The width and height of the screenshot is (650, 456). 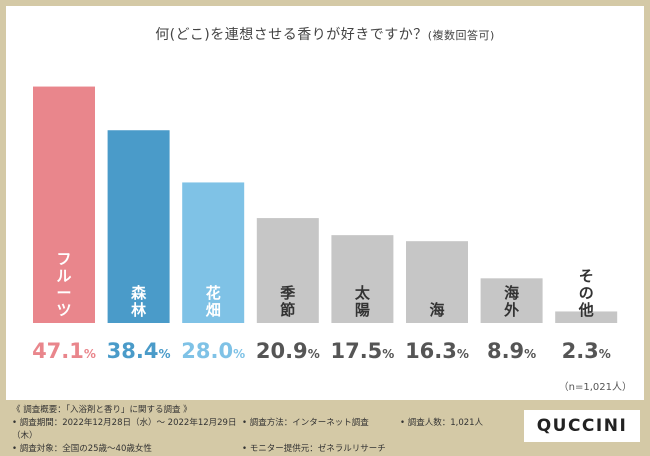 What do you see at coordinates (442, 423) in the screenshot?
I see `survey-count: • 調査人数：1,021人` at bounding box center [442, 423].